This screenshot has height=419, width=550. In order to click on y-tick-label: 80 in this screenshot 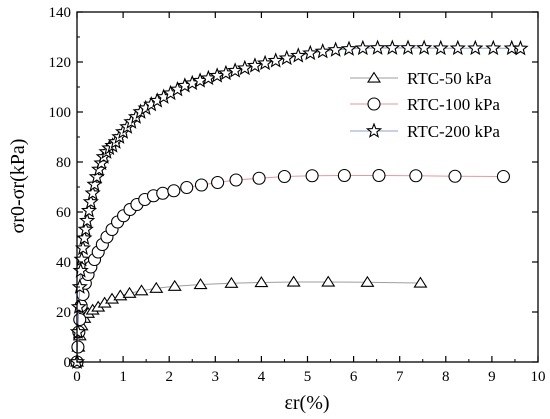, I will do `click(63, 163)`.